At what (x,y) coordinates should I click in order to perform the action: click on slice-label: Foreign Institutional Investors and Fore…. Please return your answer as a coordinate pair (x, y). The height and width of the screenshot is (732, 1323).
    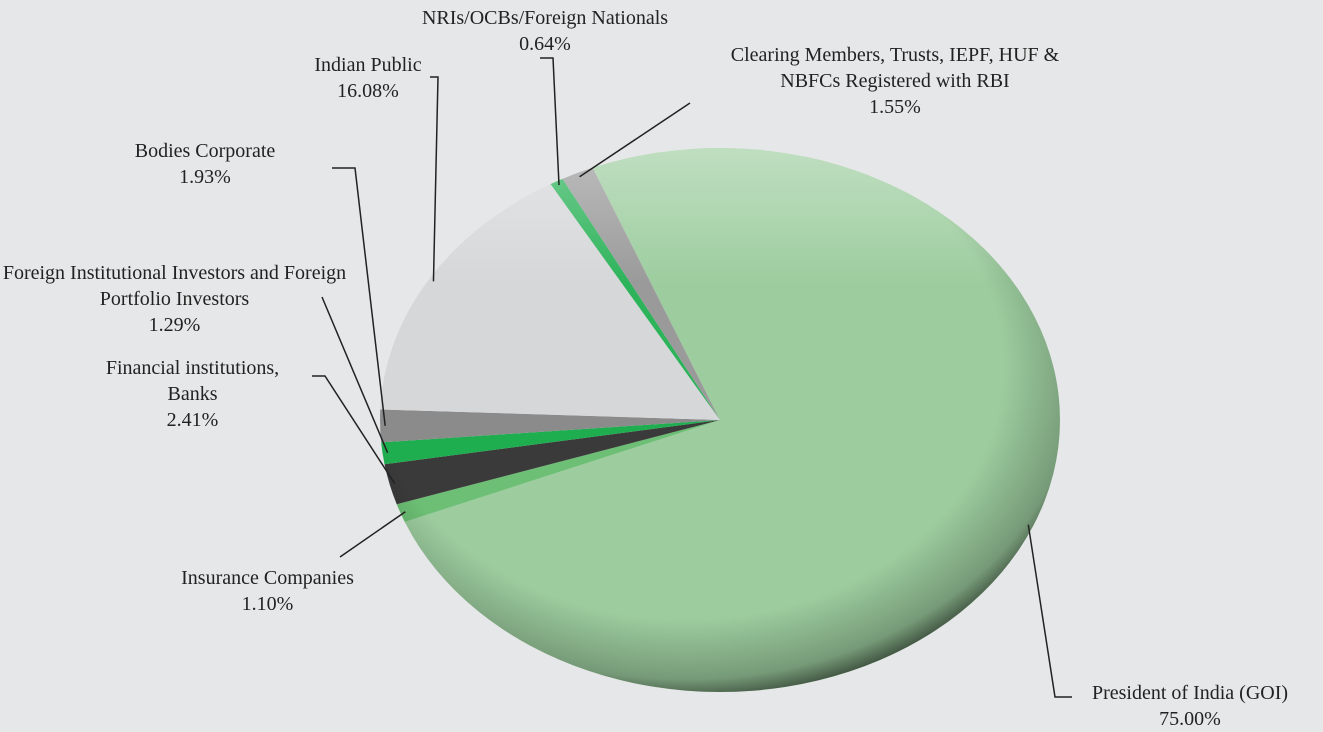
    Looking at the image, I should click on (174, 299).